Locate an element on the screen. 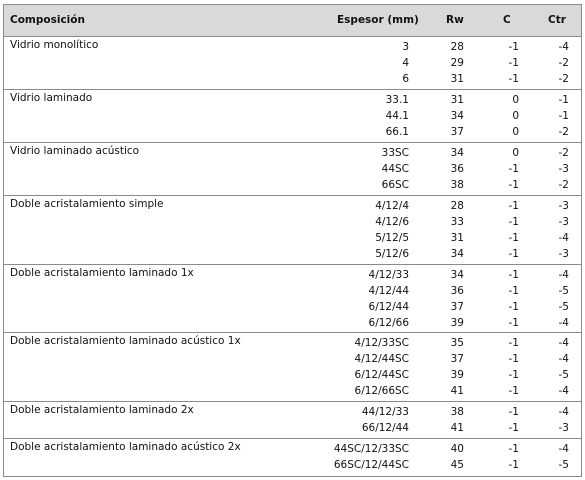  cell-espesor: 6 is located at coordinates (405, 79).